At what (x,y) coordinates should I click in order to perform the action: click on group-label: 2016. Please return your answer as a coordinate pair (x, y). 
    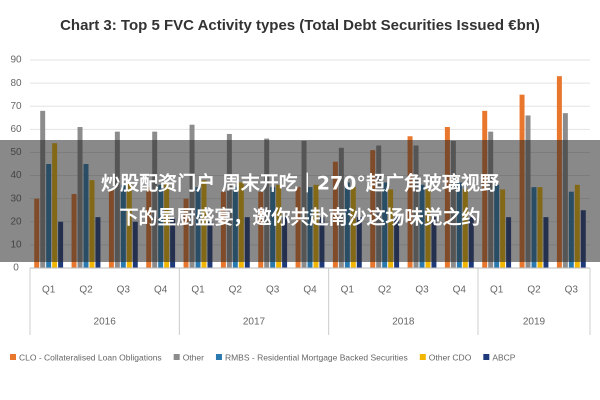
    Looking at the image, I should click on (105, 322).